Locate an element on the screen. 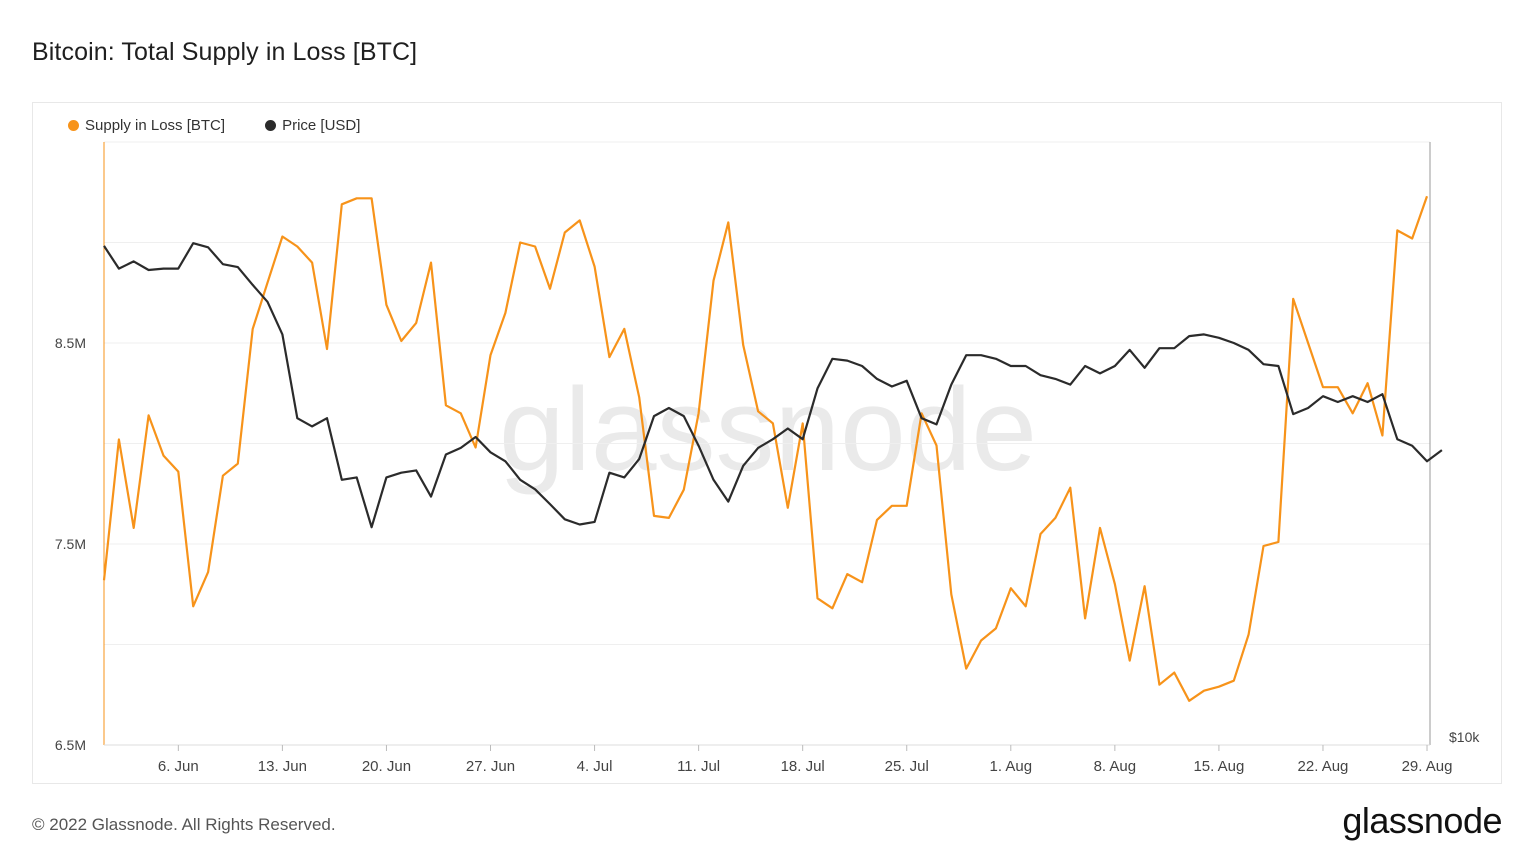  copyright-text: © 2022 Glassnode. All Rights Reserved. is located at coordinates (184, 824).